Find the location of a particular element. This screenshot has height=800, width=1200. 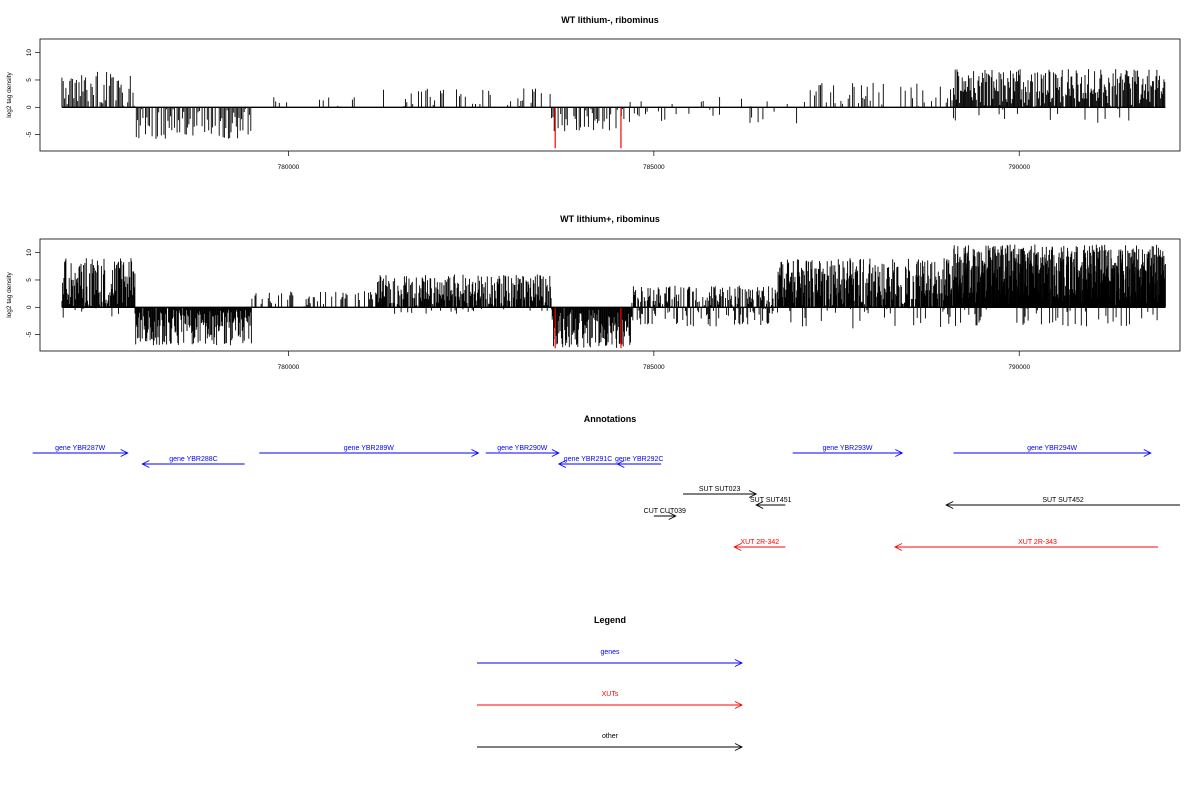

feature-xut: XUT 2R-342 is located at coordinates (759, 545).